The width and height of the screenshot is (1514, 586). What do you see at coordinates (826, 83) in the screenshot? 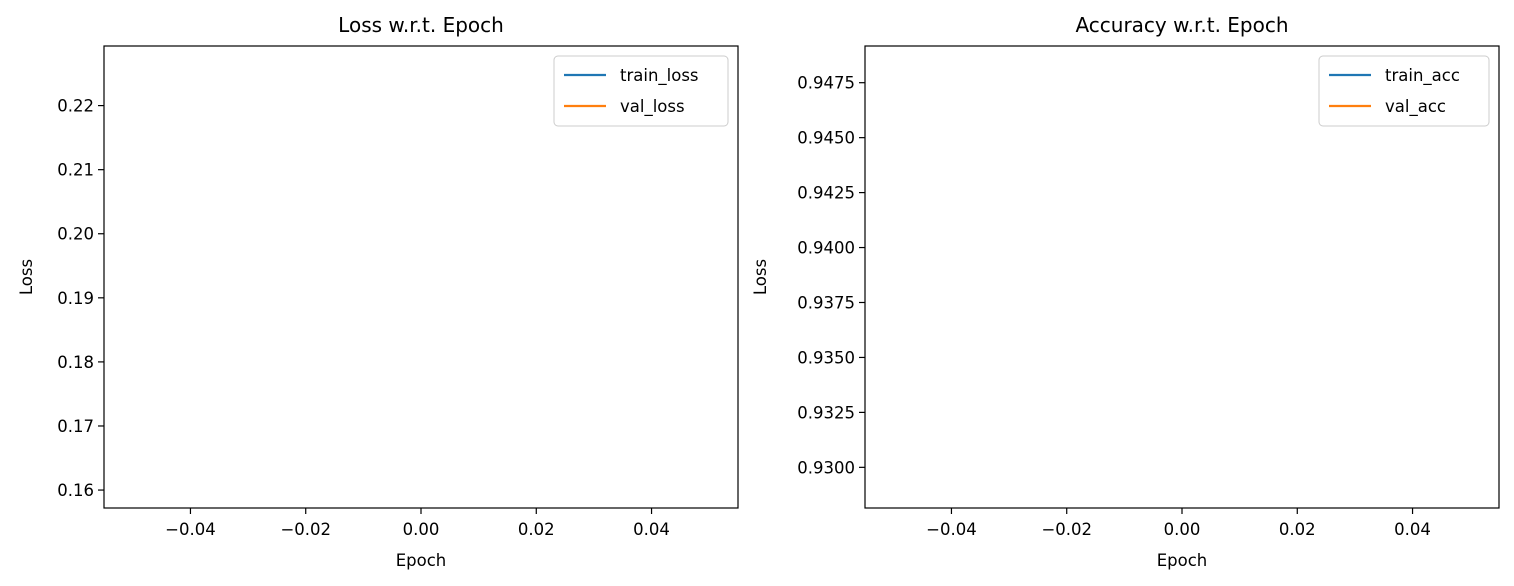
I see `accuracy-y-tick-label: 0.9475` at bounding box center [826, 83].